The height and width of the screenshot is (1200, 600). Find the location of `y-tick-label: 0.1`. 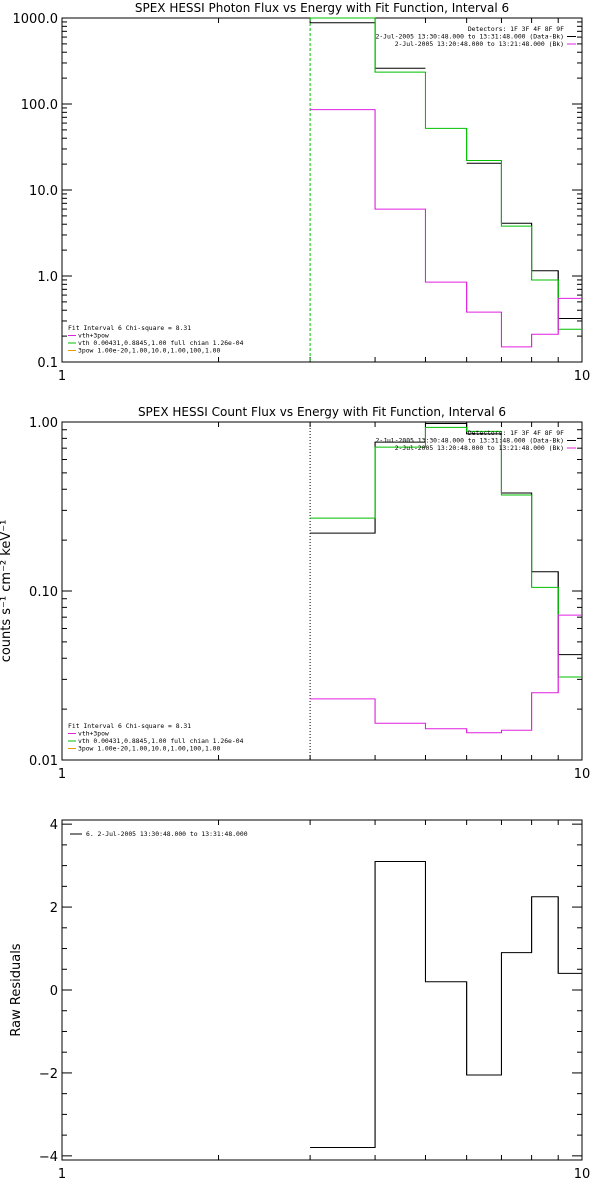

y-tick-label: 0.1 is located at coordinates (47, 363).